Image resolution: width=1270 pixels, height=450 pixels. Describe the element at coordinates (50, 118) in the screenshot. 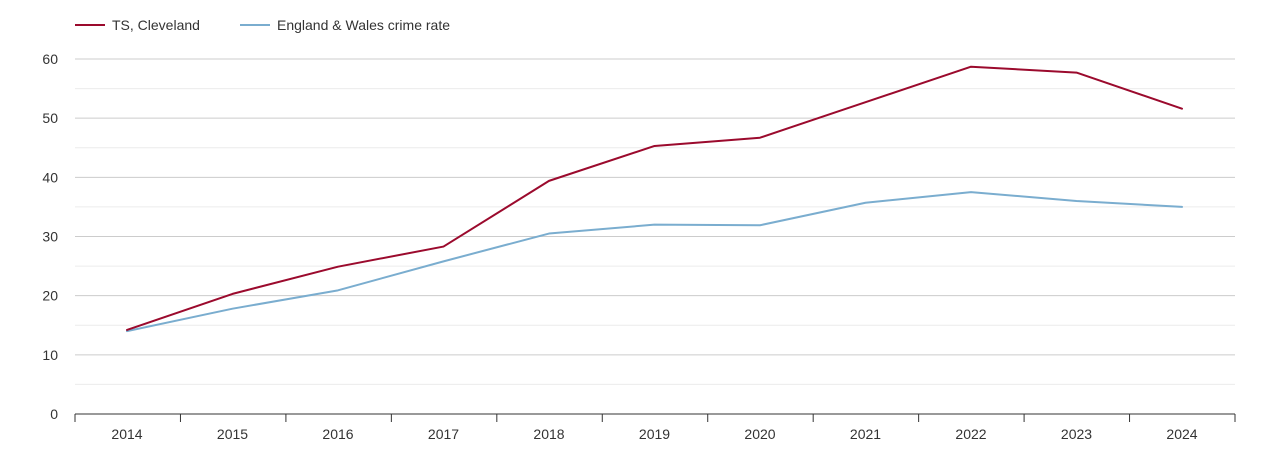

I see `y-tick-label: 50` at that location.